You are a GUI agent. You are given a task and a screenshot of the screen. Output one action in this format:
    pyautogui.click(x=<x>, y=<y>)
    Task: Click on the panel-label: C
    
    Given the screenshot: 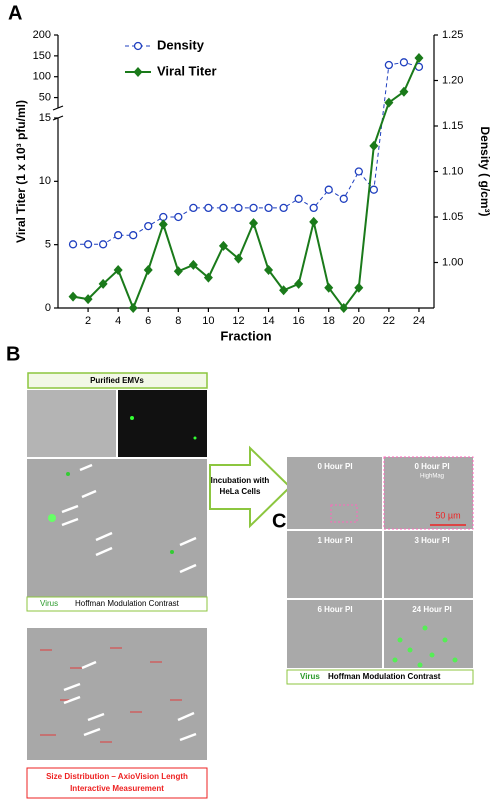 What is the action you would take?
    pyautogui.click(x=279, y=521)
    